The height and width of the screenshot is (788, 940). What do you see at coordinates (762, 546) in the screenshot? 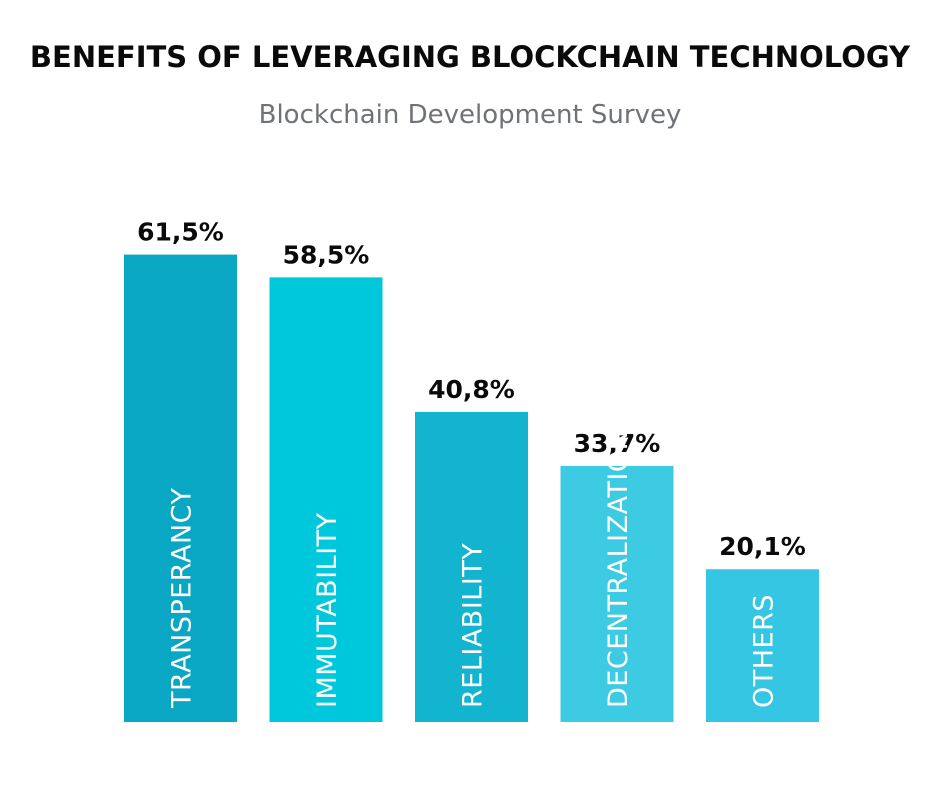
I see `value-label-others: 20,1%` at bounding box center [762, 546].